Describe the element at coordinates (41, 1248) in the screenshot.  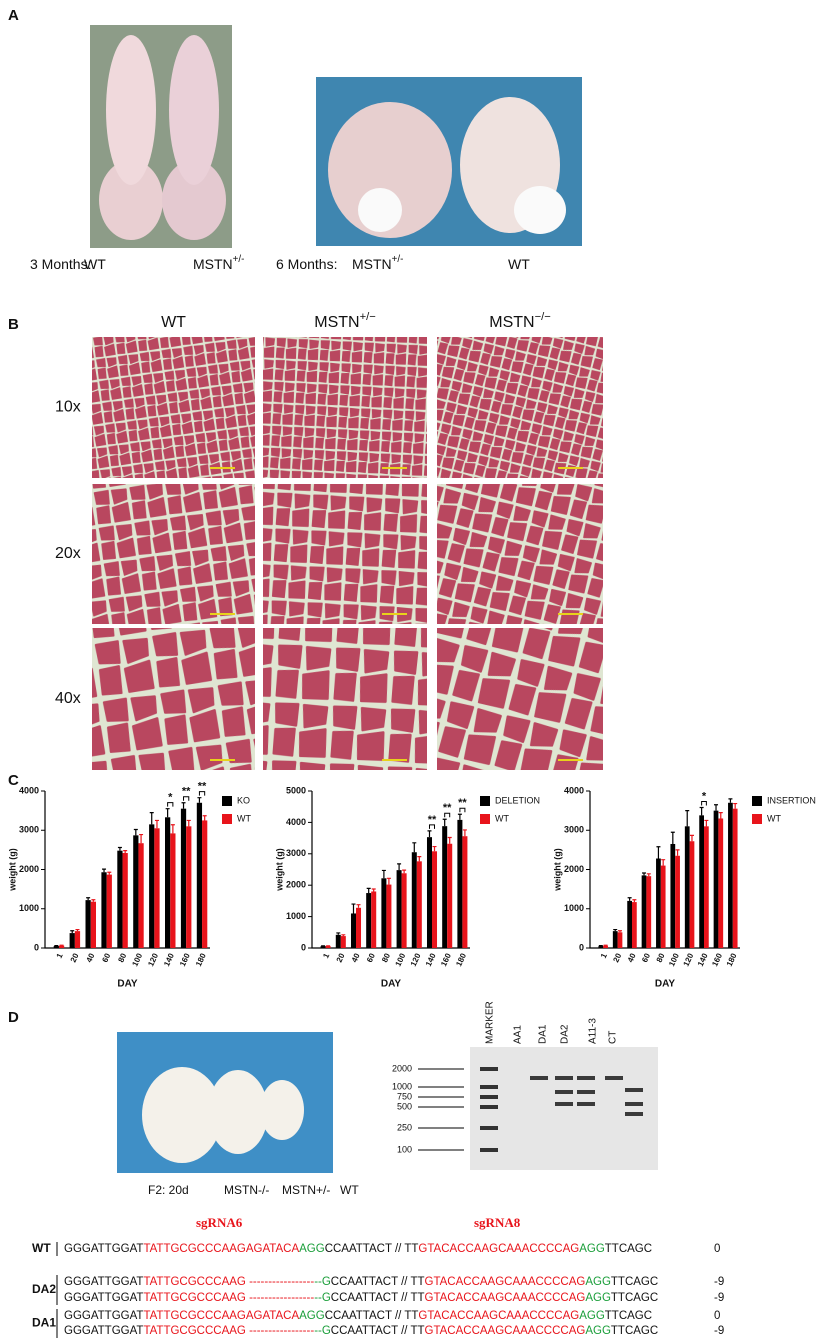
I see `sequence-label: WT` at that location.